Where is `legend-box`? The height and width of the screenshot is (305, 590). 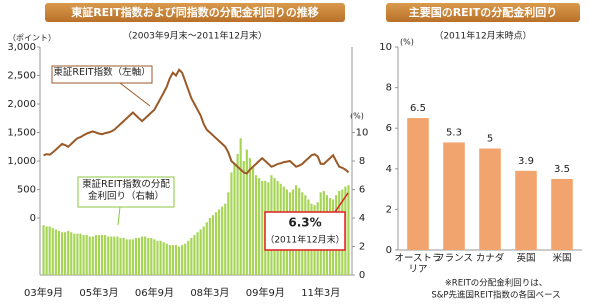
legend-box is located at coordinates (126, 192).